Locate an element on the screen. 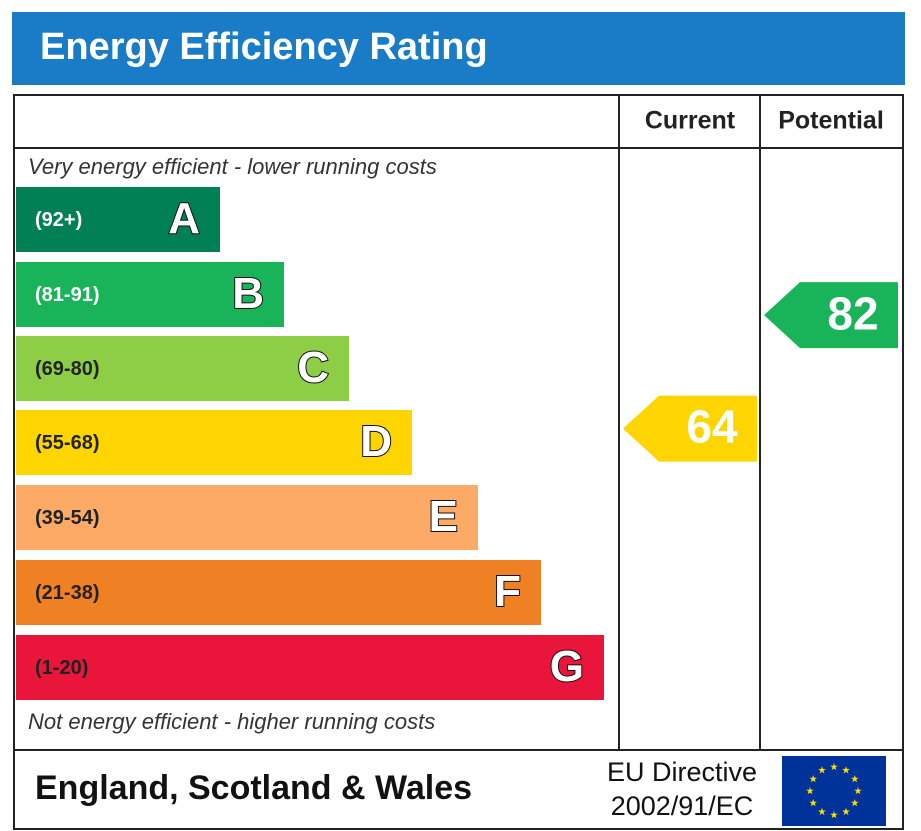  band-range: (92+) is located at coordinates (58, 220).